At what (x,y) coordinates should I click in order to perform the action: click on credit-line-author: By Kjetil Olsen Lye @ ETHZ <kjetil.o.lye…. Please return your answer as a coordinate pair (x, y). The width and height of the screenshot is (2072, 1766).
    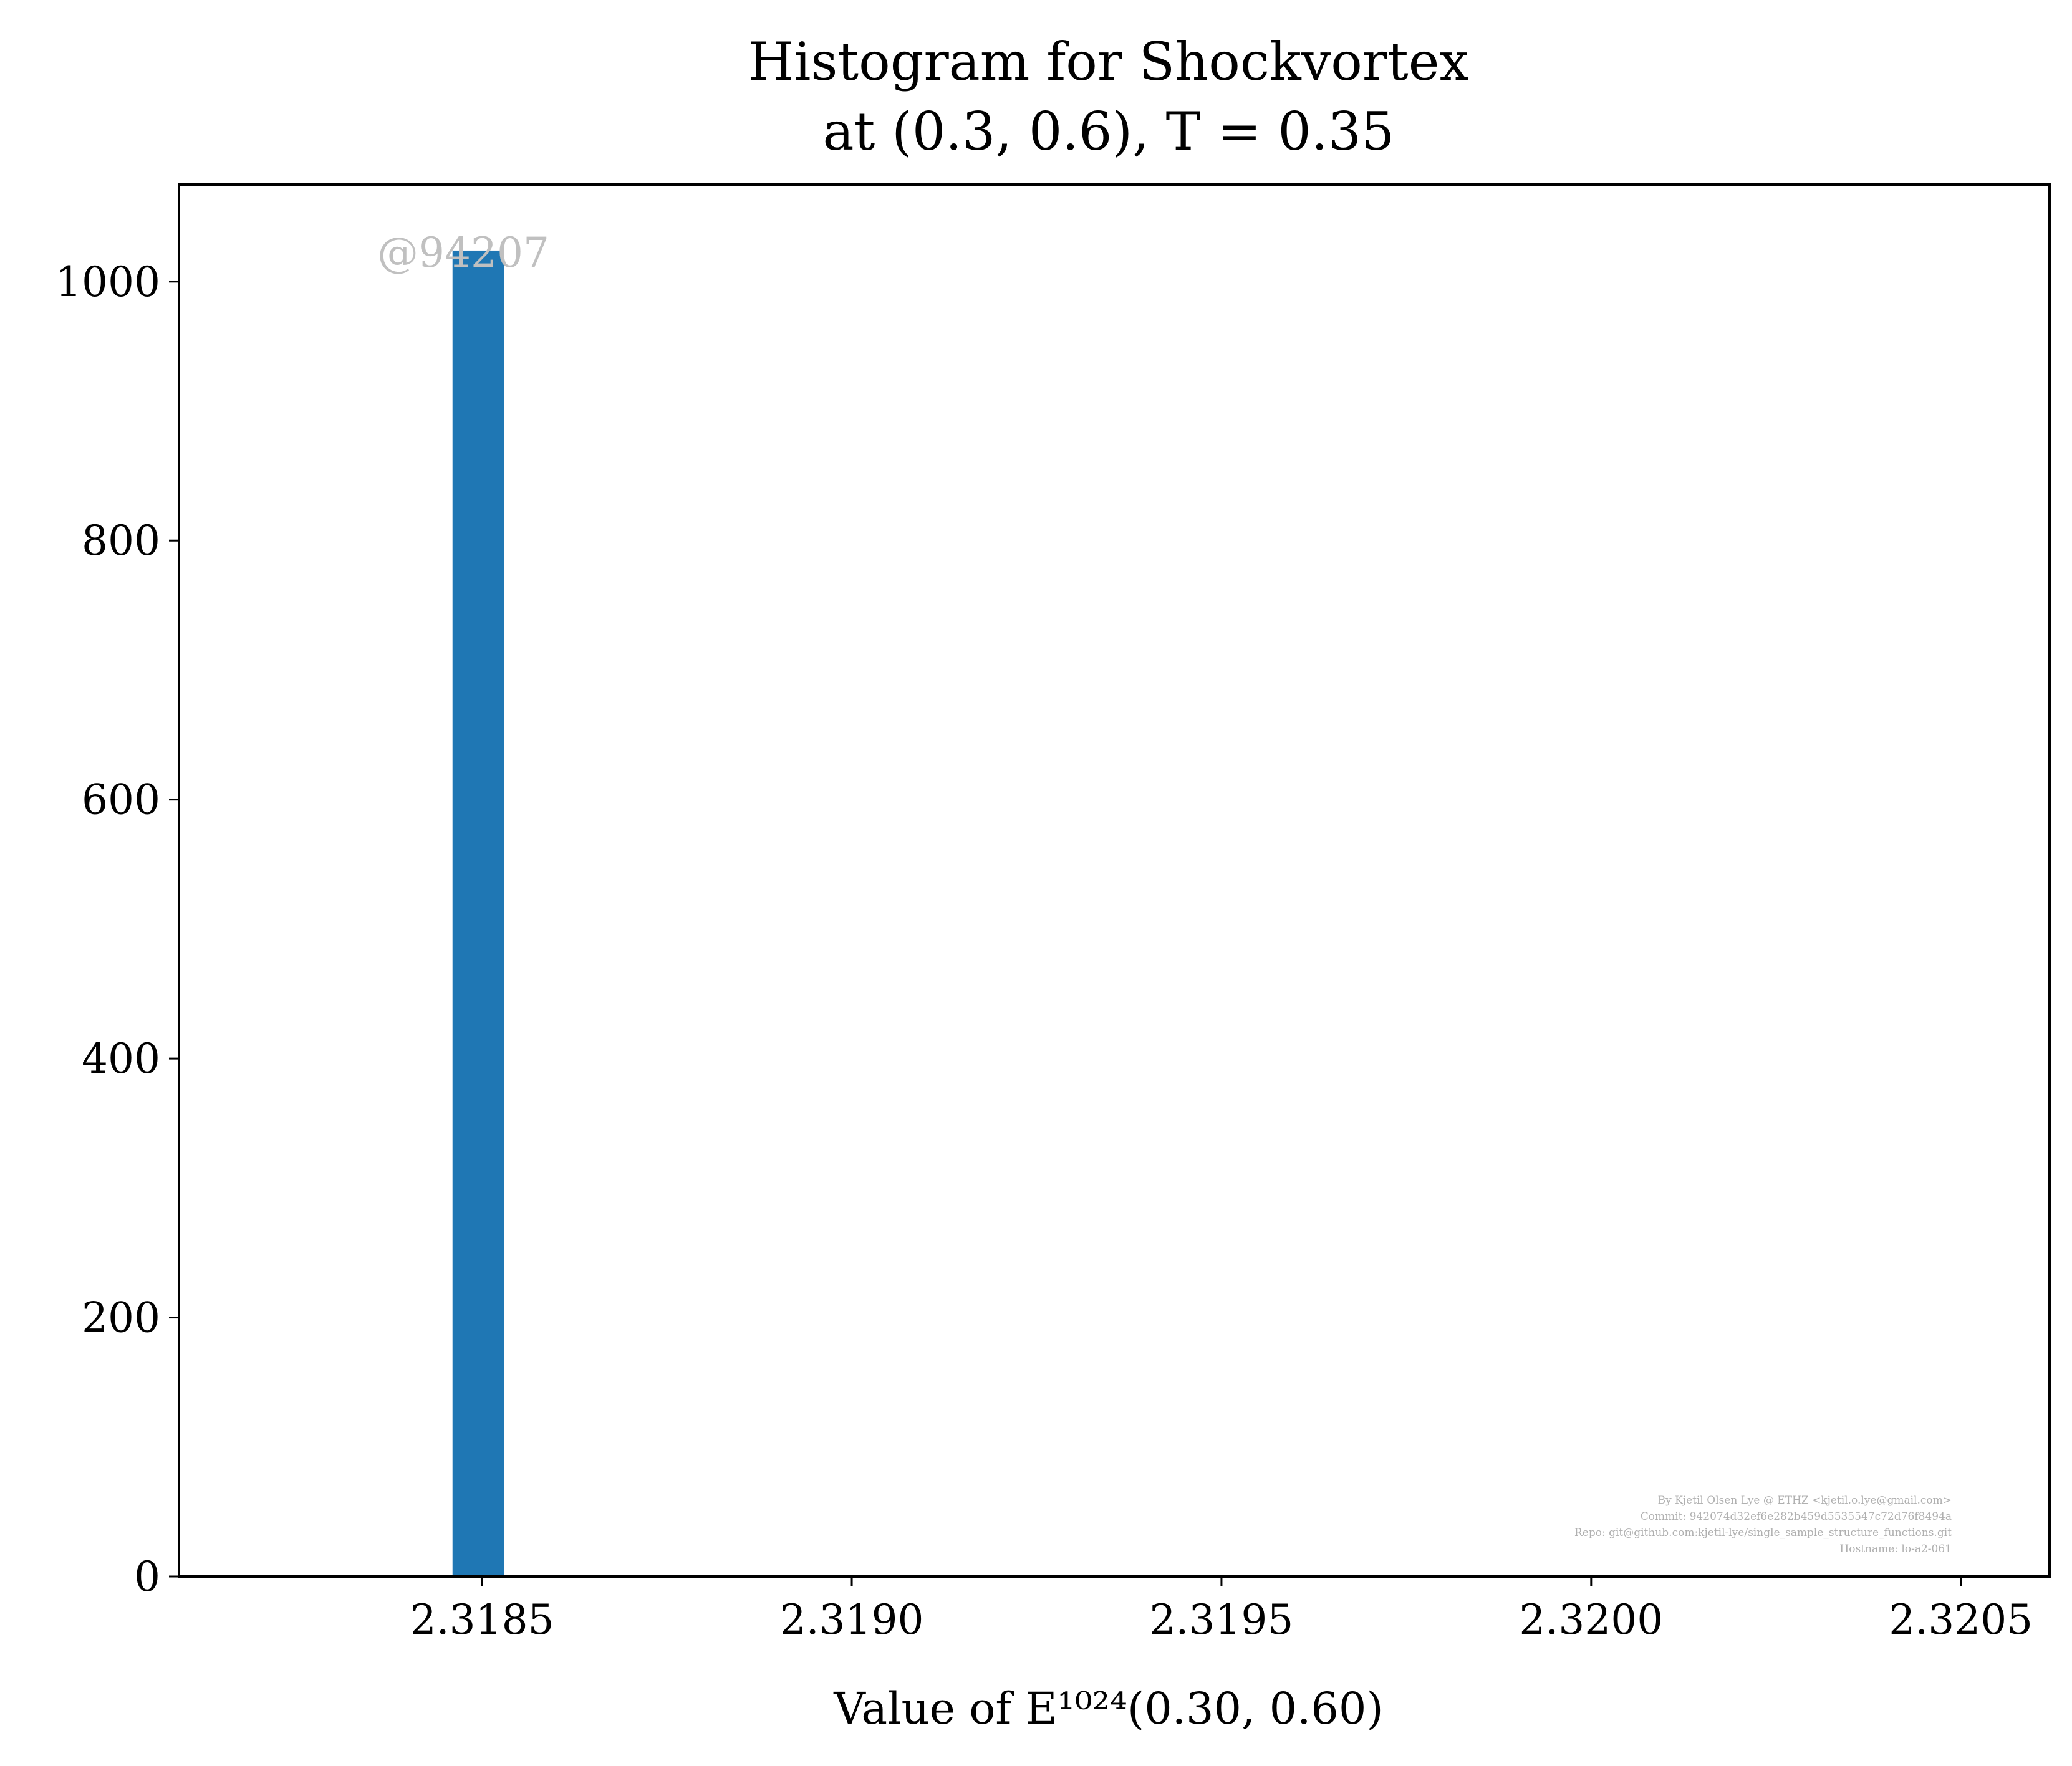
    Looking at the image, I should click on (1805, 1500).